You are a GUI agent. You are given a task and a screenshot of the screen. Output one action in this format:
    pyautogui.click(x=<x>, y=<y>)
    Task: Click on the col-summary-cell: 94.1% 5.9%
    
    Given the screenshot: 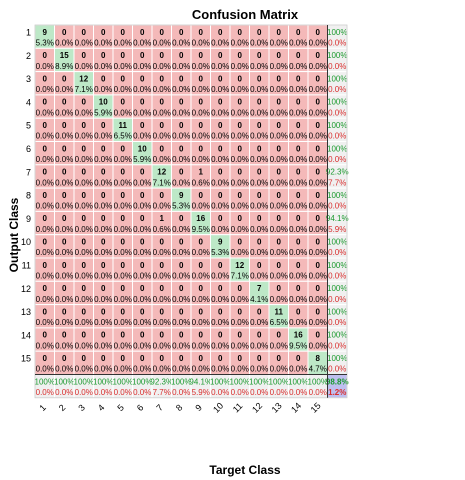 What is the action you would take?
    pyautogui.click(x=200, y=386)
    